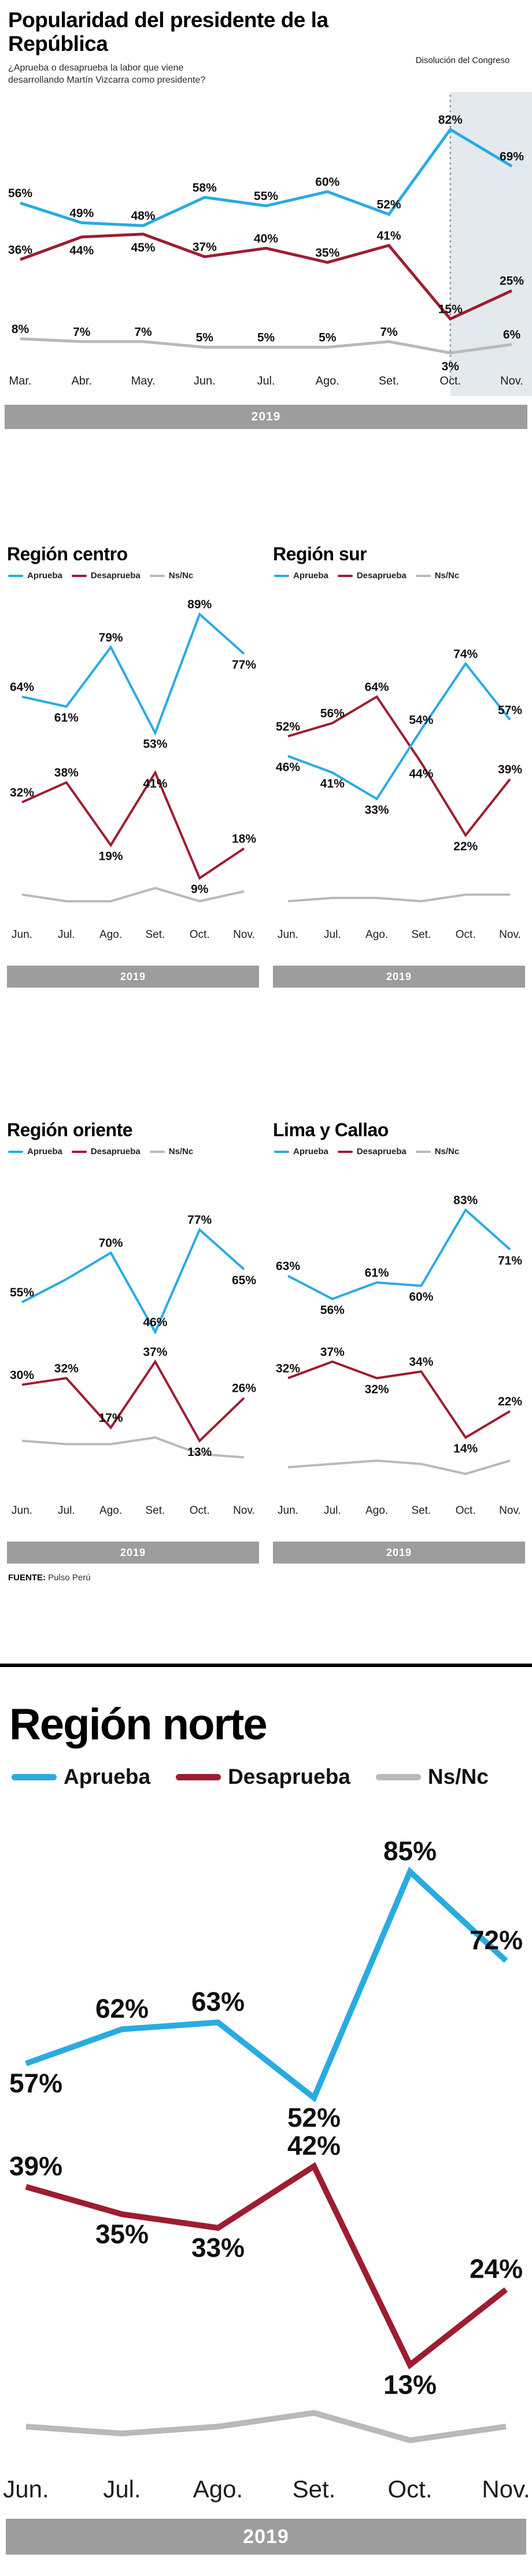 The image size is (532, 2576). Describe the element at coordinates (122, 2008) in the screenshot. I see `value-label: 62%` at that location.